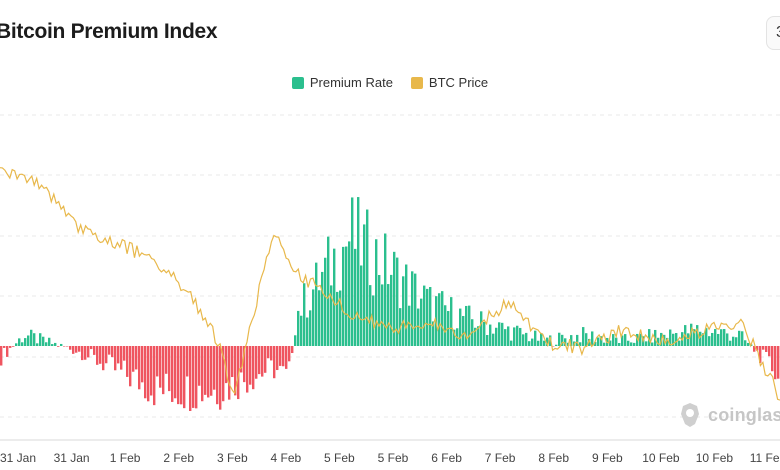 Image resolution: width=780 pixels, height=470 pixels. What do you see at coordinates (449, 82) in the screenshot?
I see `legend-btc-price: BTC Price` at bounding box center [449, 82].